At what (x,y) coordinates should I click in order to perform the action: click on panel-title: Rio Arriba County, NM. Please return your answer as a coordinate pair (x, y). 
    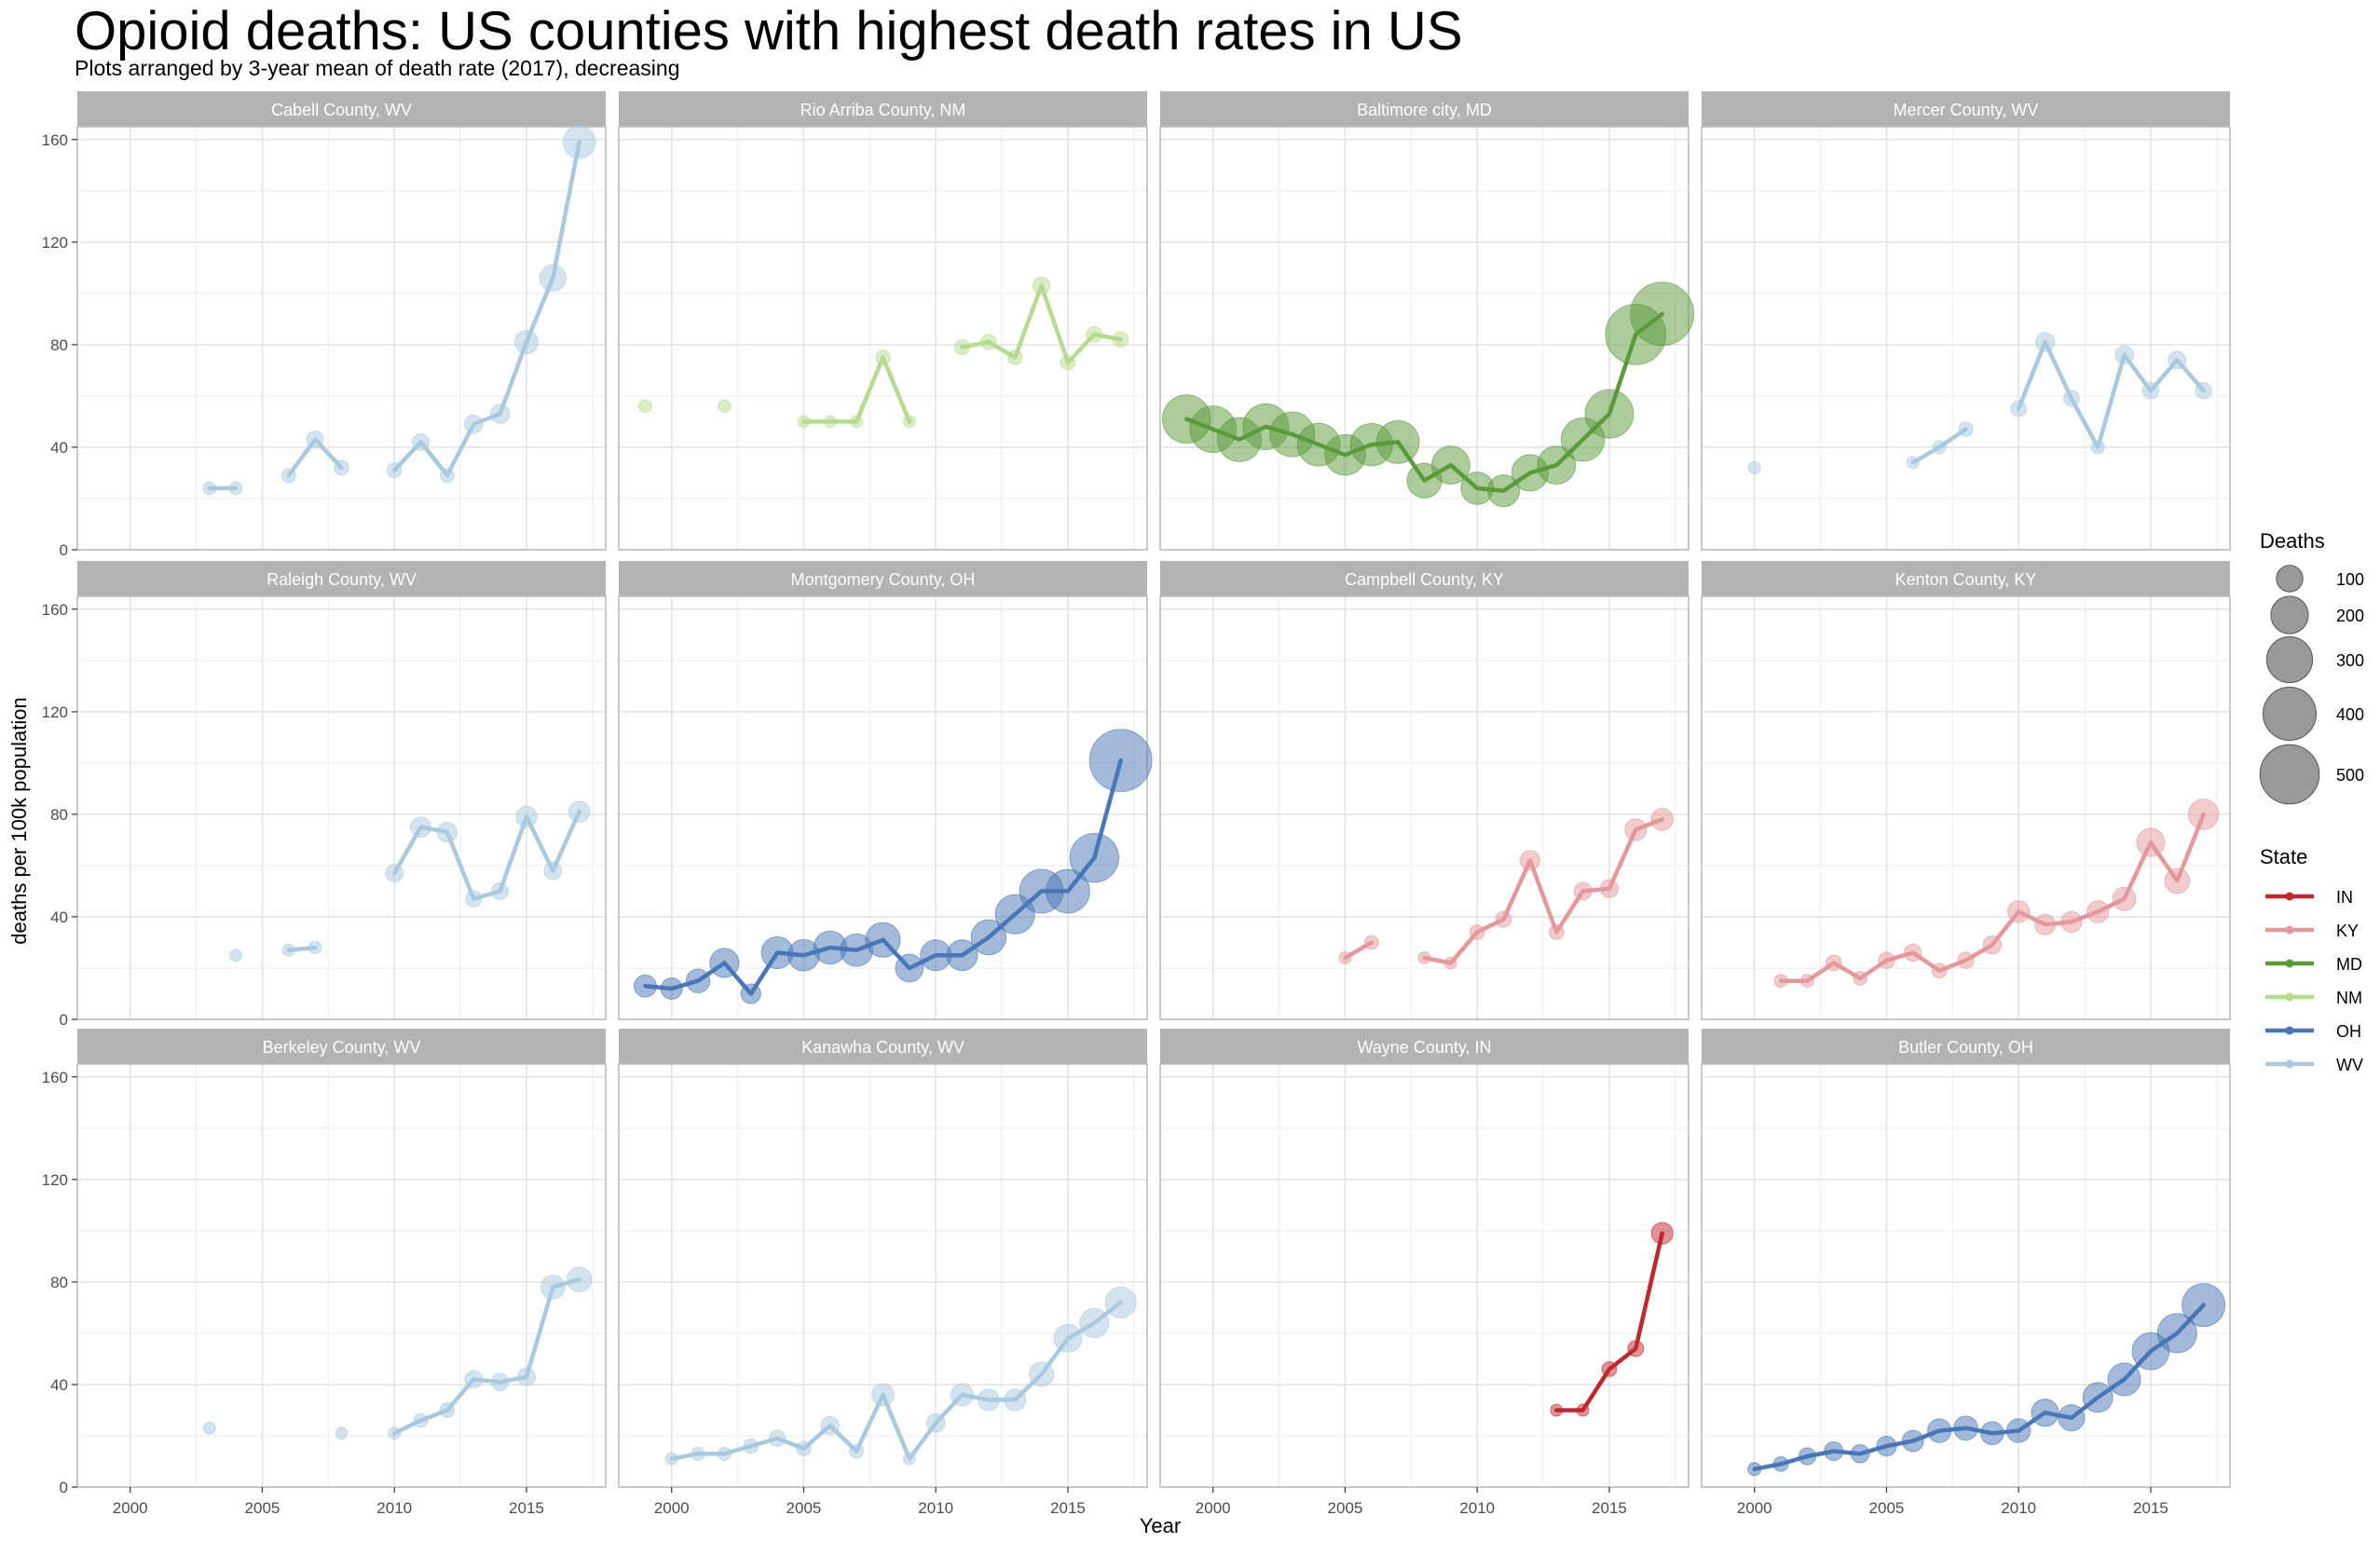
    Looking at the image, I should click on (883, 110).